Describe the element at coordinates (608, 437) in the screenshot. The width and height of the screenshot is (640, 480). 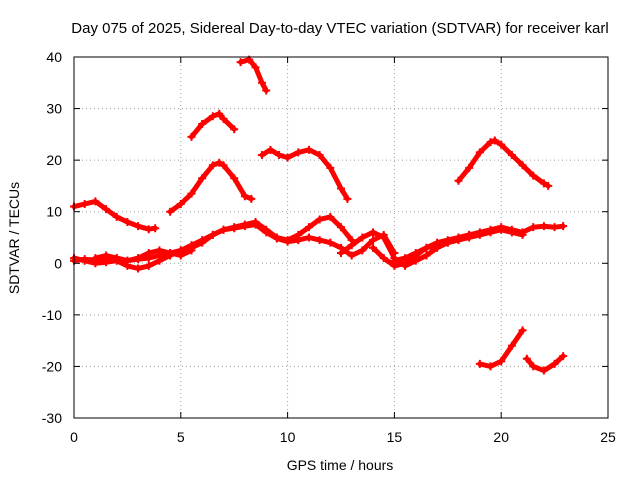
I see `x-tick-label: 25` at that location.